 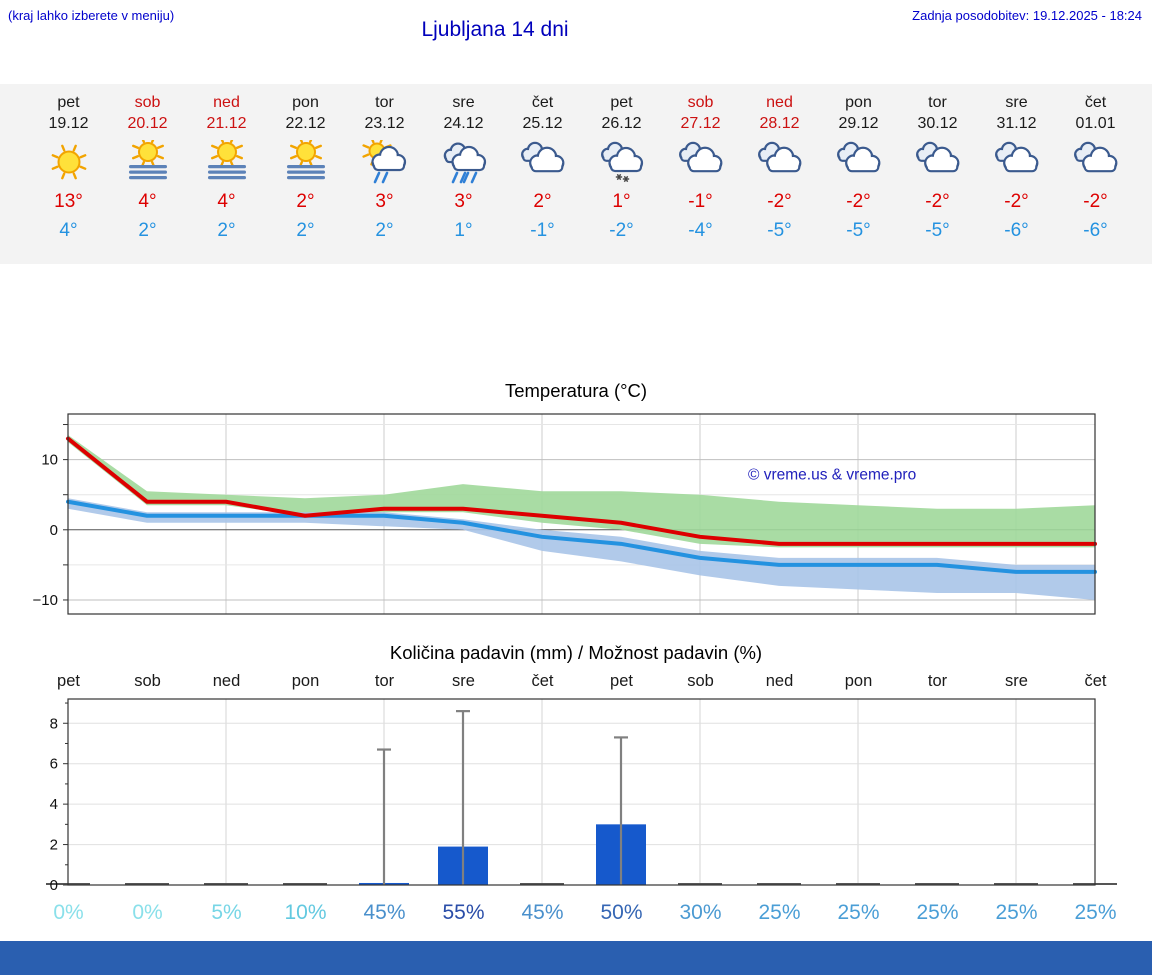 What do you see at coordinates (68, 123) in the screenshot?
I see `day-date: 19.12` at bounding box center [68, 123].